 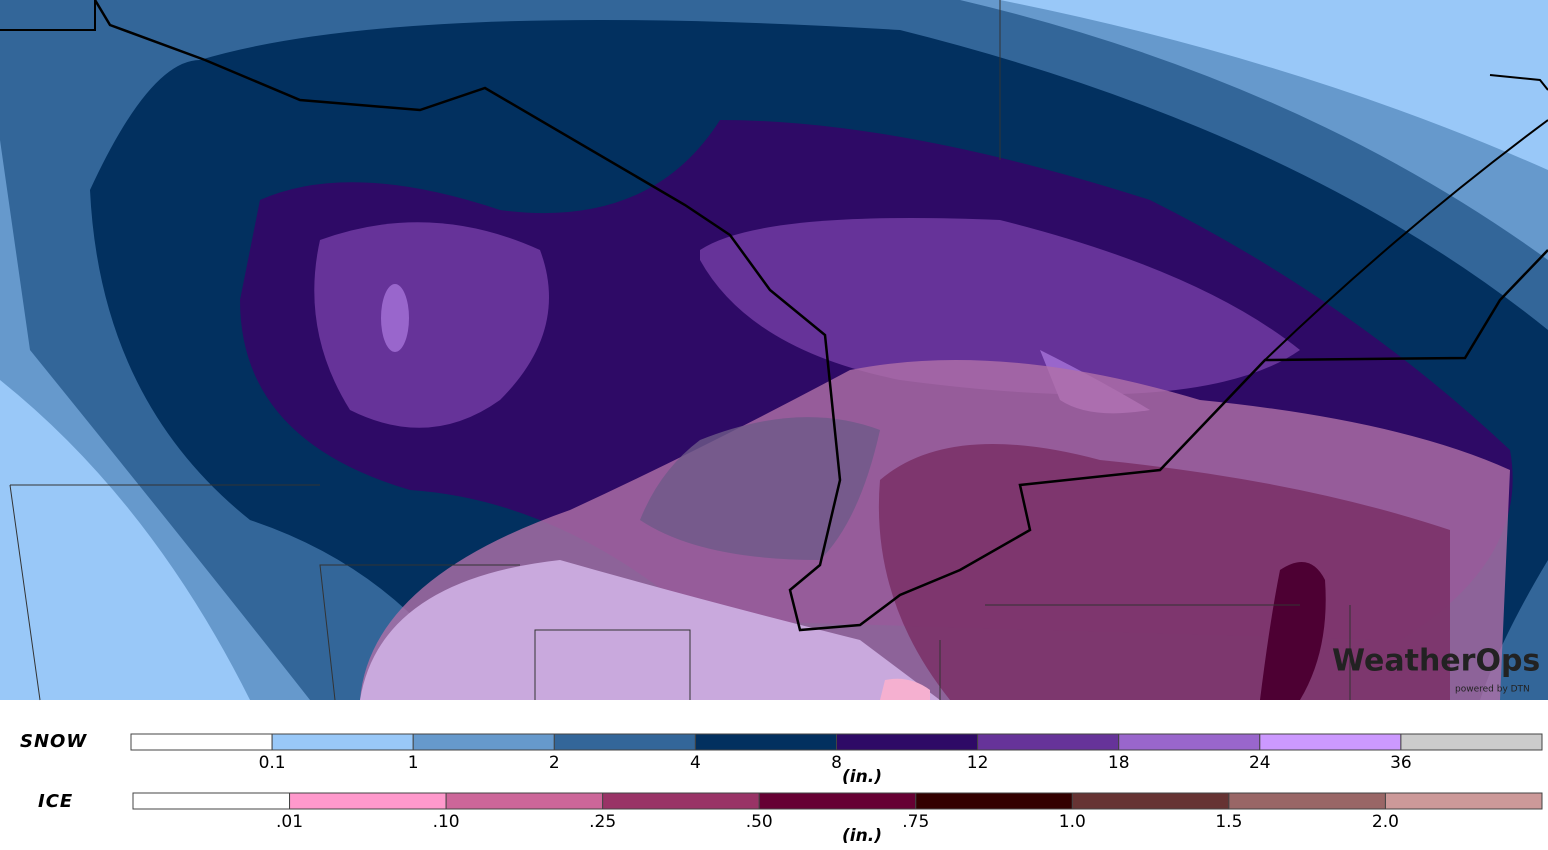 What do you see at coordinates (836, 763) in the screenshot?
I see `snow-label: 8` at bounding box center [836, 763].